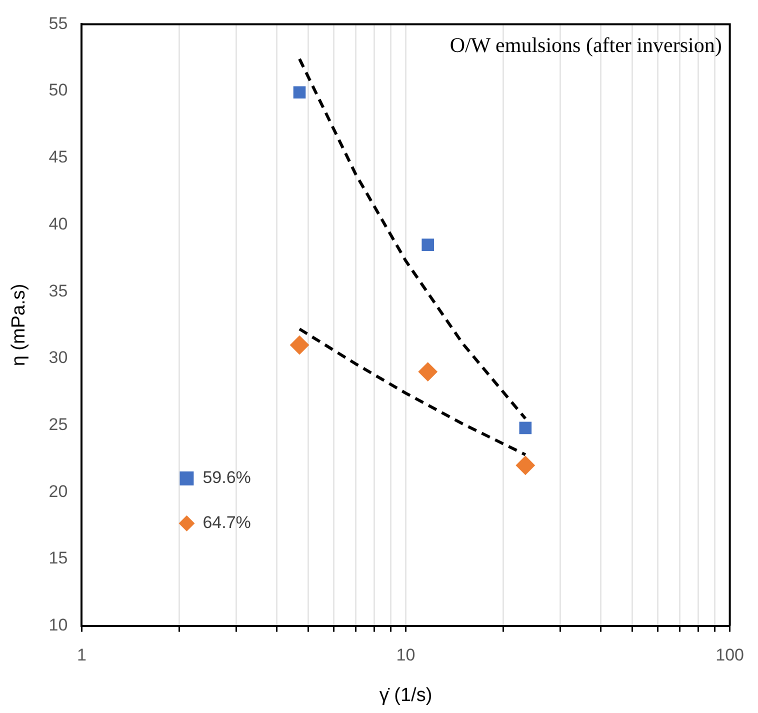 The width and height of the screenshot is (758, 713). What do you see at coordinates (58, 624) in the screenshot?
I see `y-tick-label: 10` at bounding box center [58, 624].